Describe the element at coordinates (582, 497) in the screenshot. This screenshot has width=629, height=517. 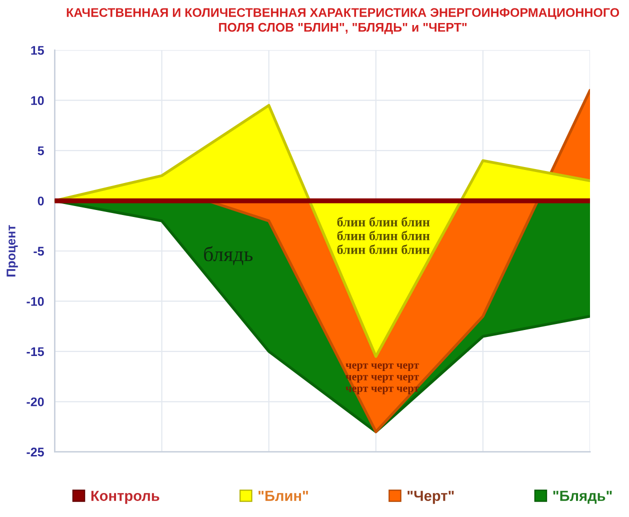
I see `legend-label: "Блядь"` at that location.